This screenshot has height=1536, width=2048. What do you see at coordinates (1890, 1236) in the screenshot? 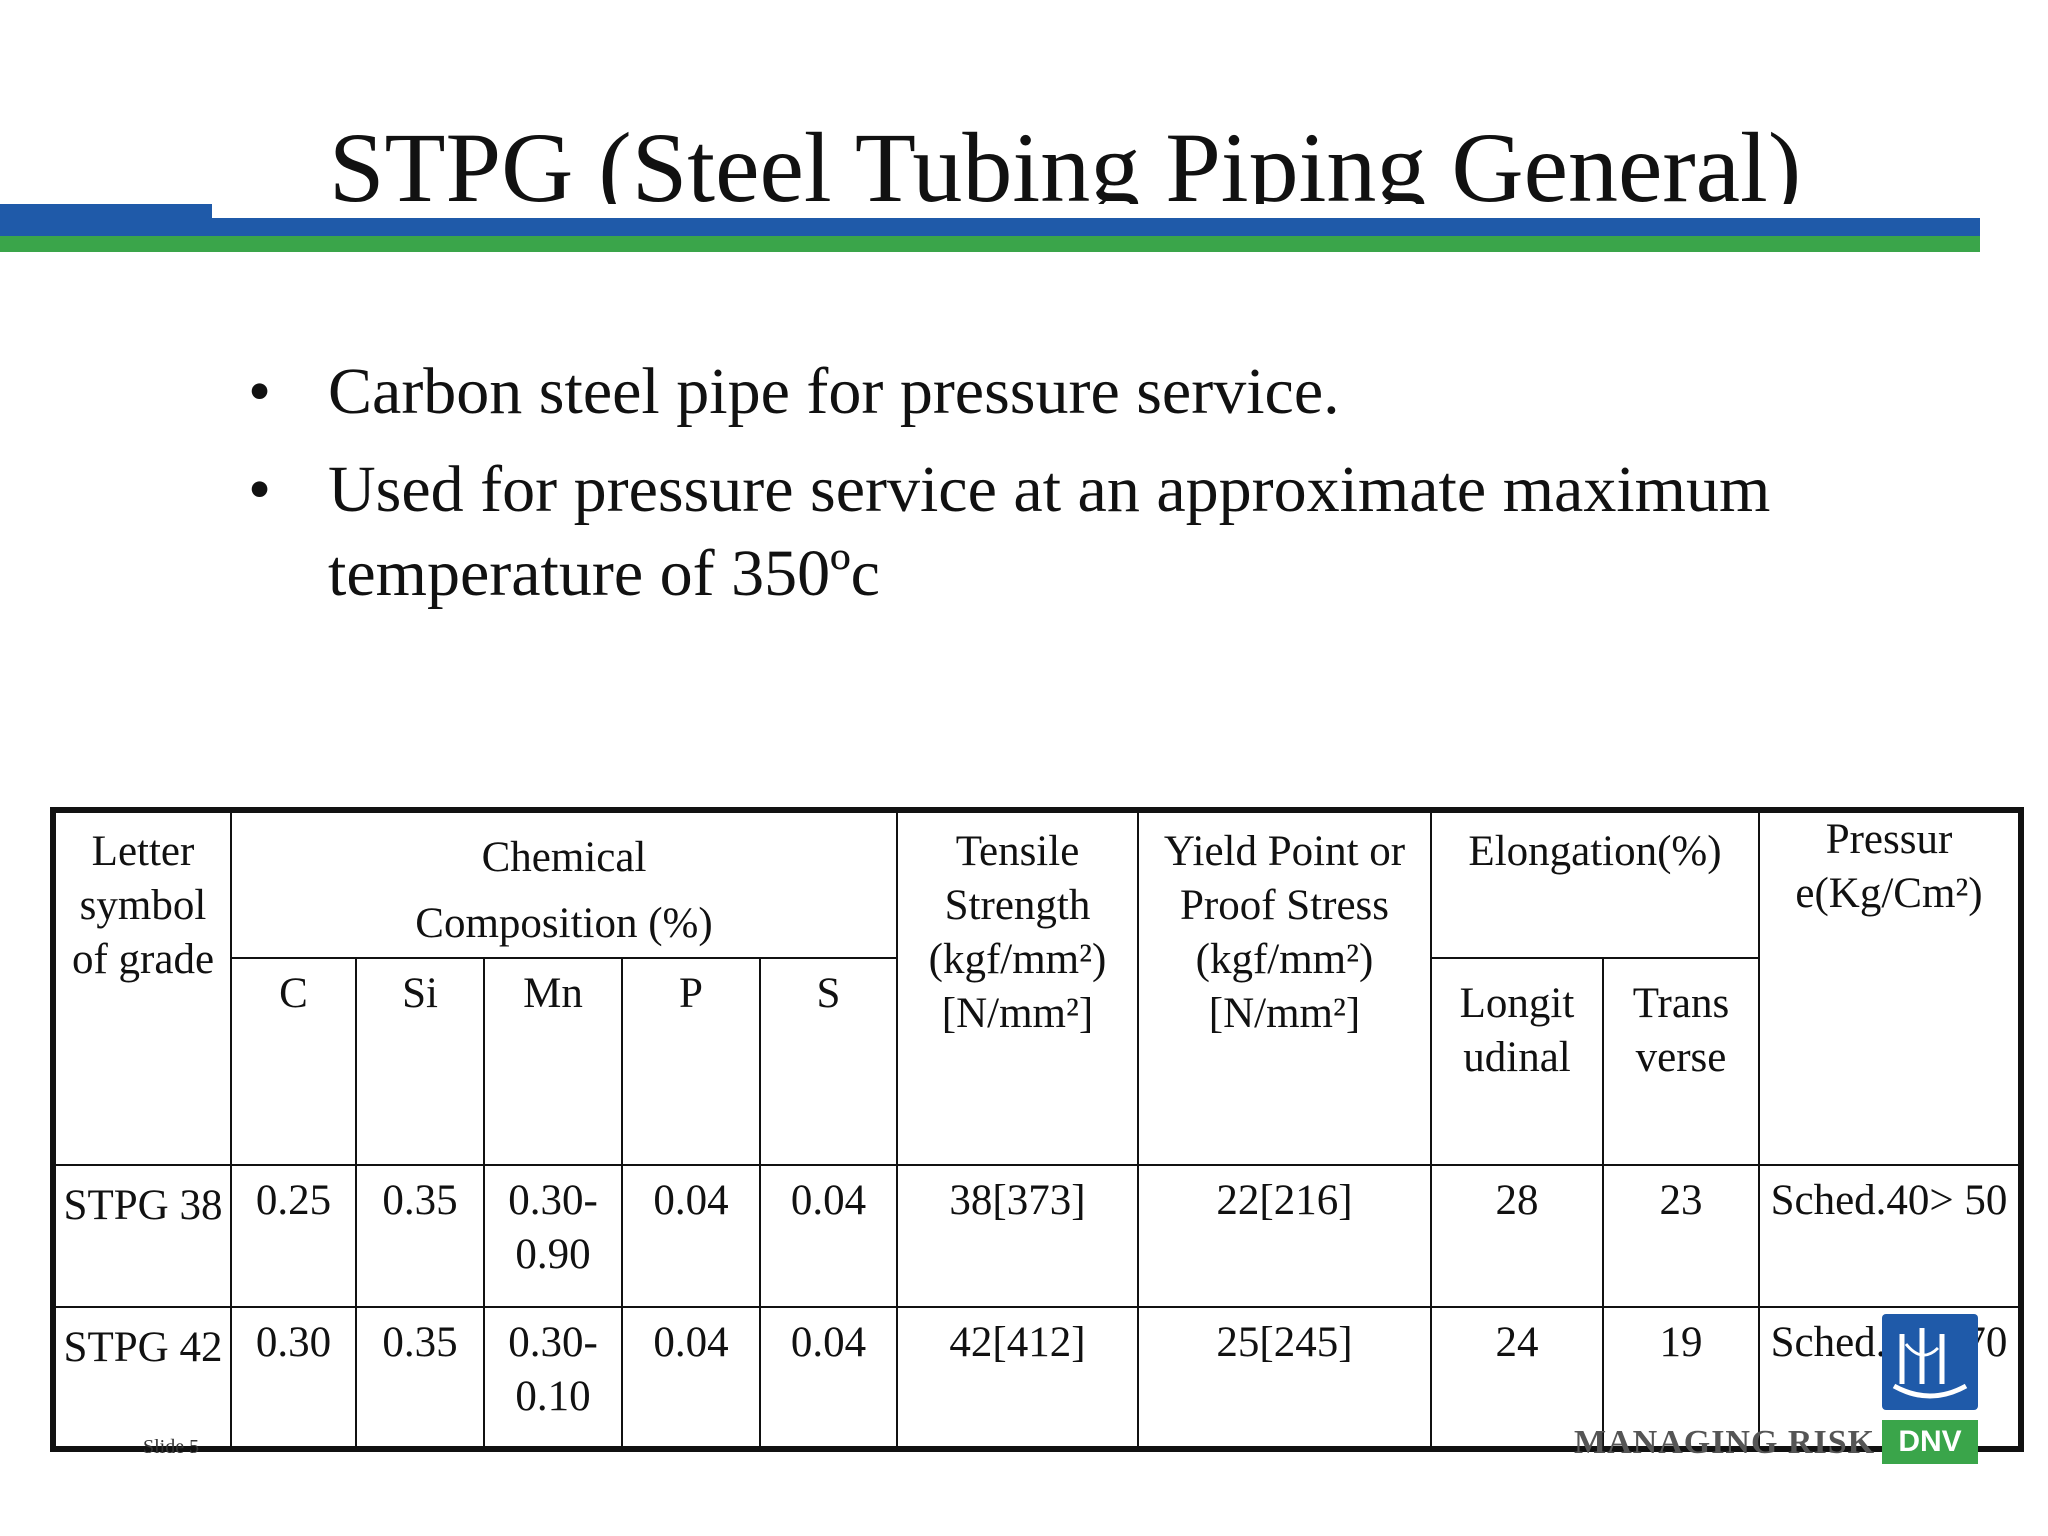
I see `cell-pressure: Sched.40> 50` at bounding box center [1890, 1236].